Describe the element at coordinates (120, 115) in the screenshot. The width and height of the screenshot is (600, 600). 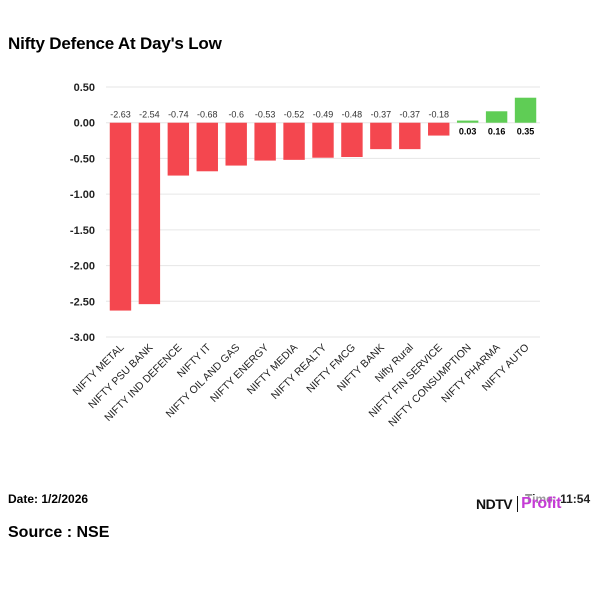
I see `value-label: -2.63` at that location.